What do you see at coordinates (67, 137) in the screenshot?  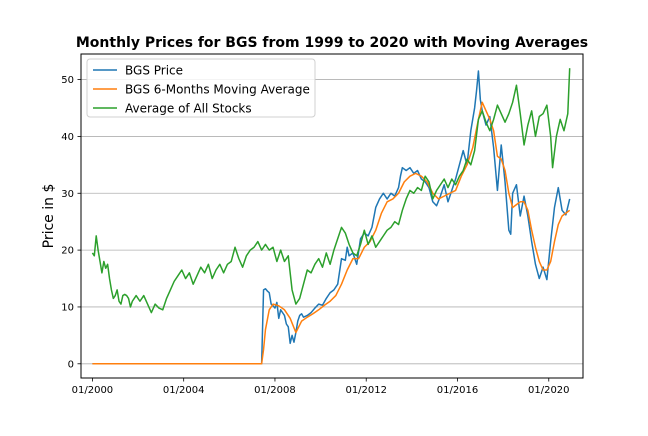 I see `y-tick-label: 40` at bounding box center [67, 137].